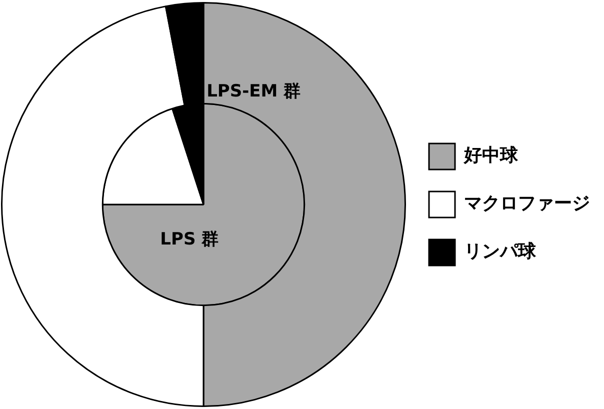  What do you see at coordinates (491, 155) in the screenshot?
I see `legend-label: 好中球` at bounding box center [491, 155].